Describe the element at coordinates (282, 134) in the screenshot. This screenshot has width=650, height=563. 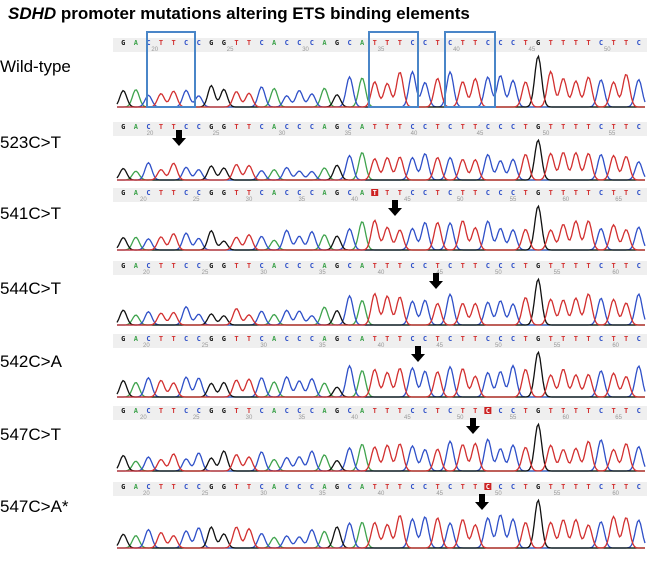
I see `position-number: 30` at that location.